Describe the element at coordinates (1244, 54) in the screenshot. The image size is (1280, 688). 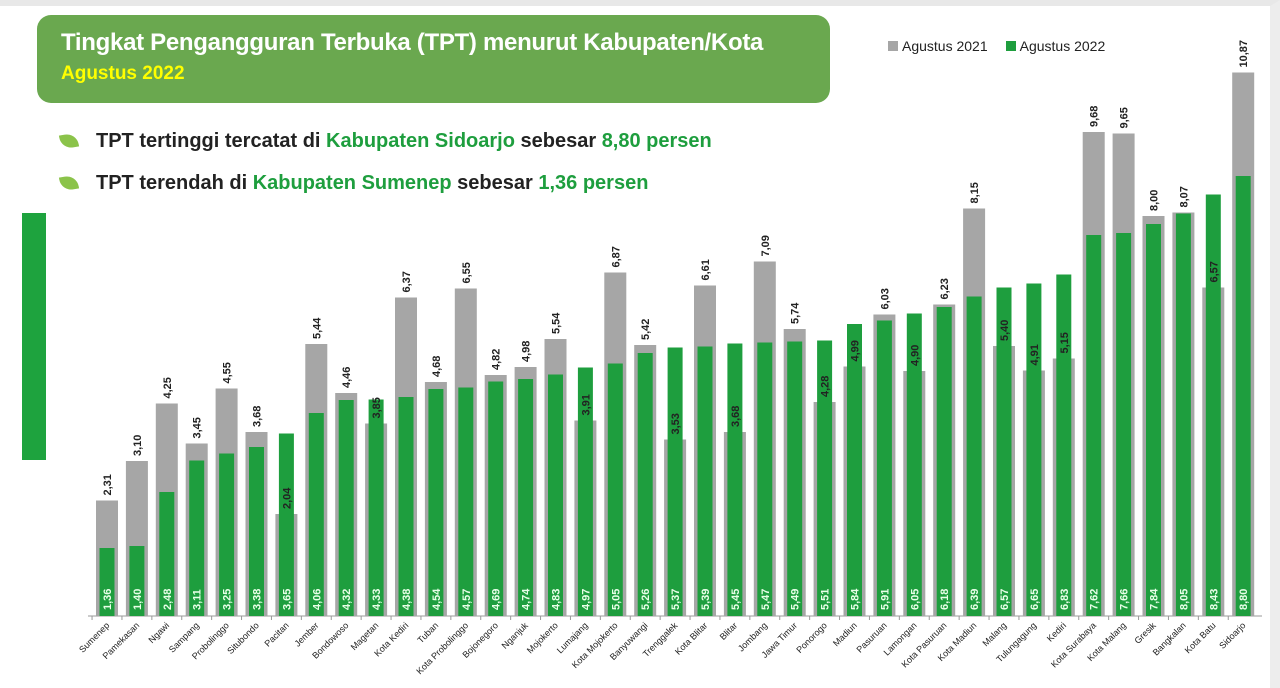
I see `data-label-2021: 10,87` at that location.